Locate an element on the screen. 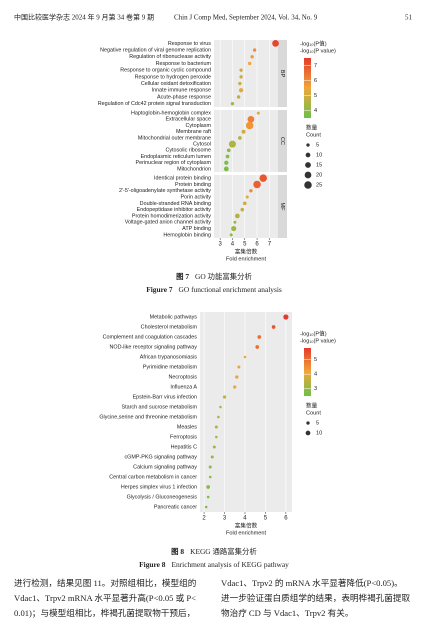  body-line: Vdac1、Trpv2 的 mRNA 水平显著降低(P<0.05)。 is located at coordinates (312, 582).